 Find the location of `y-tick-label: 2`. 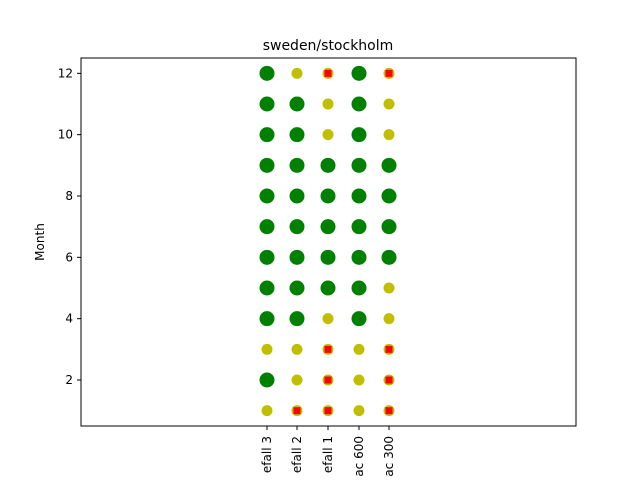

y-tick-label: 2 is located at coordinates (69, 380).